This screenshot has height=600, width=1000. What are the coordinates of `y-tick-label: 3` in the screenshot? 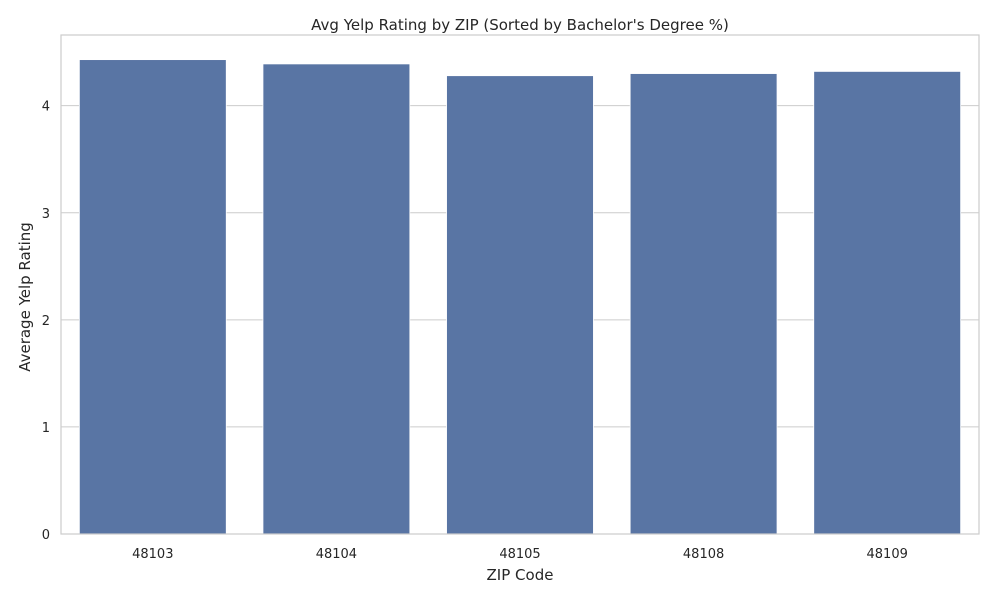 It's located at (46, 214).